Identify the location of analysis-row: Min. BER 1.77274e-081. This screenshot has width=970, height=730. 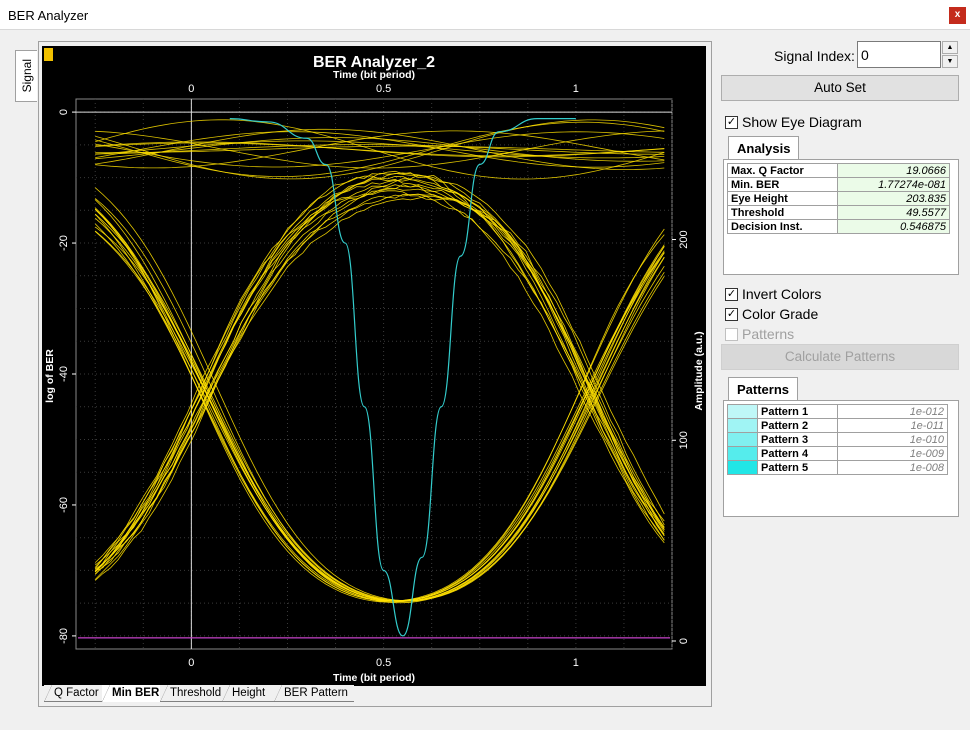
(838, 184).